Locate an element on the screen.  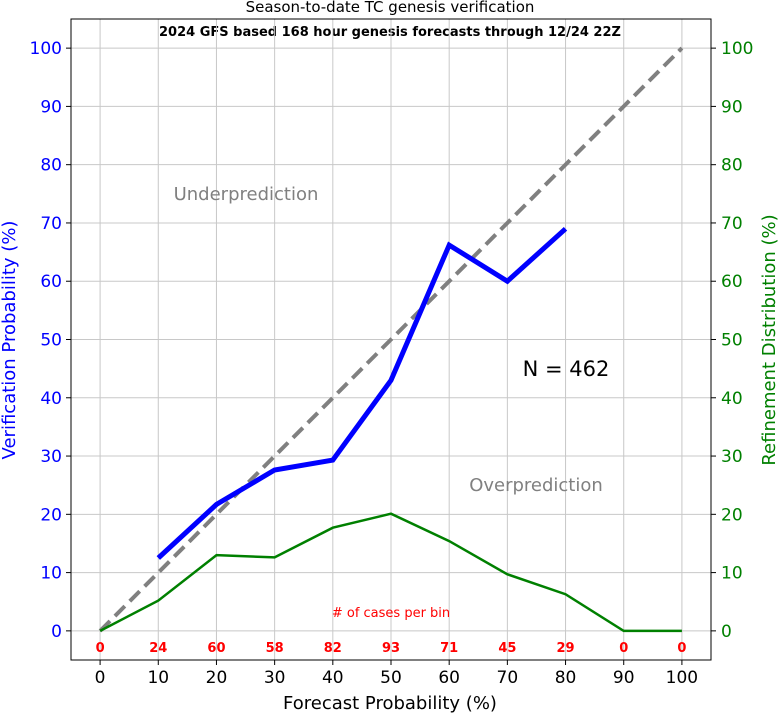
x-tick-label: 10 is located at coordinates (158, 678).